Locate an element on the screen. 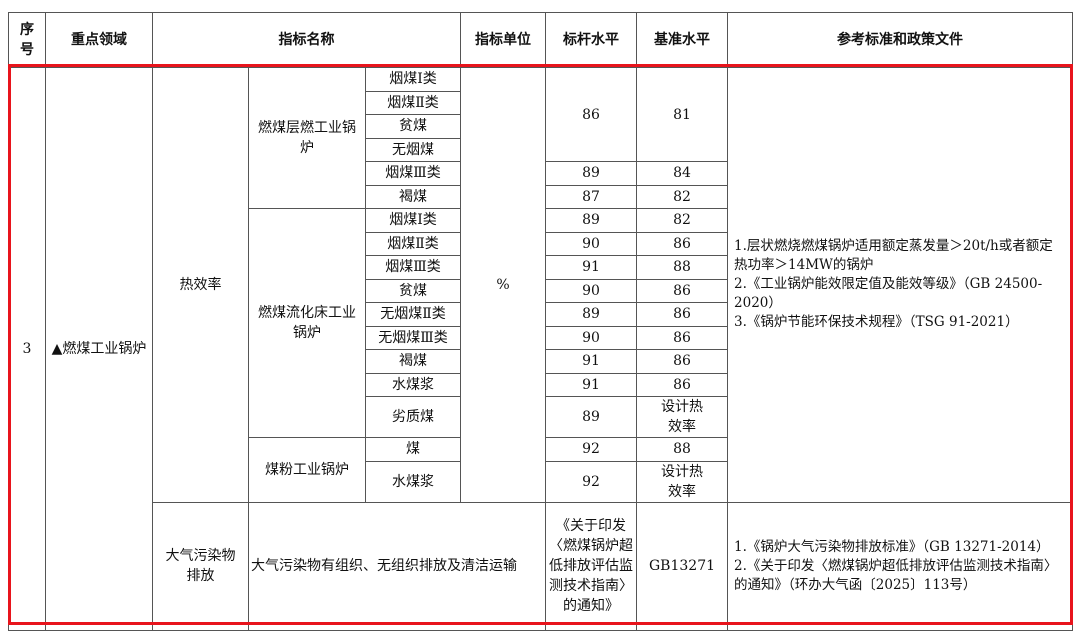 The image size is (1080, 636). reference-item: 1.层状燃烧燃煤锅炉适用额定蒸发量＞20t/h或者额定热功率＞14MW的锅炉 is located at coordinates (893, 256).